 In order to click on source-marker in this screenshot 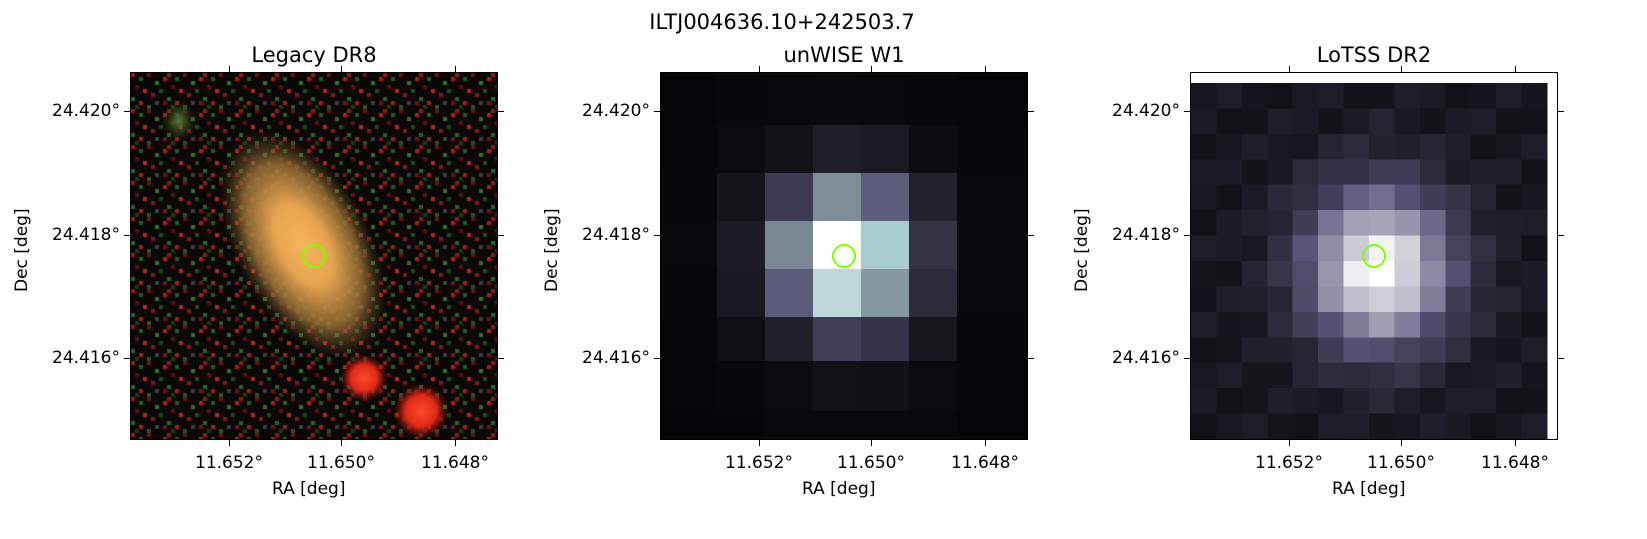, I will do `click(314, 256)`.